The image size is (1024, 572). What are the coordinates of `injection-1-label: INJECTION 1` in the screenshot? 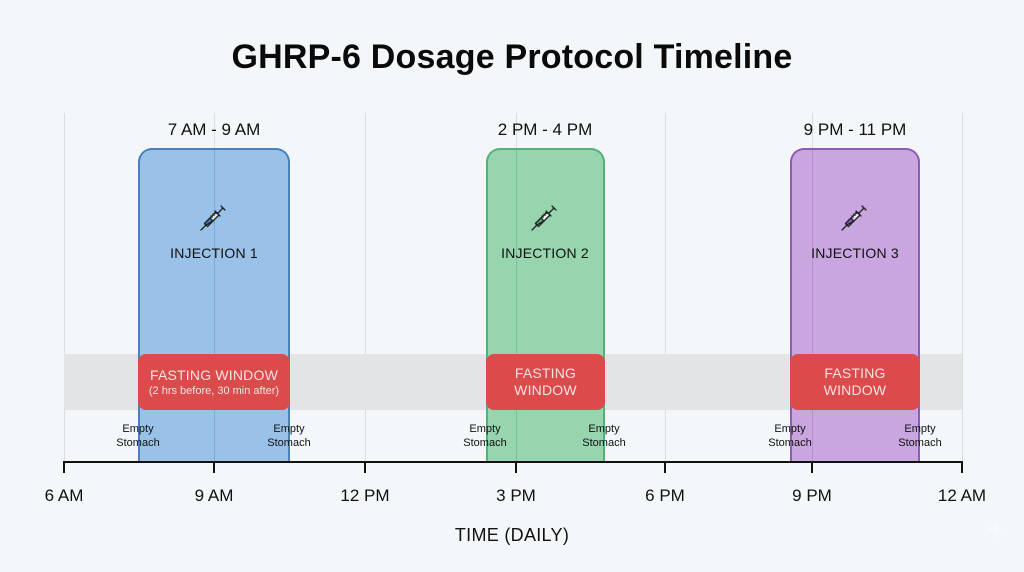 It's located at (214, 253).